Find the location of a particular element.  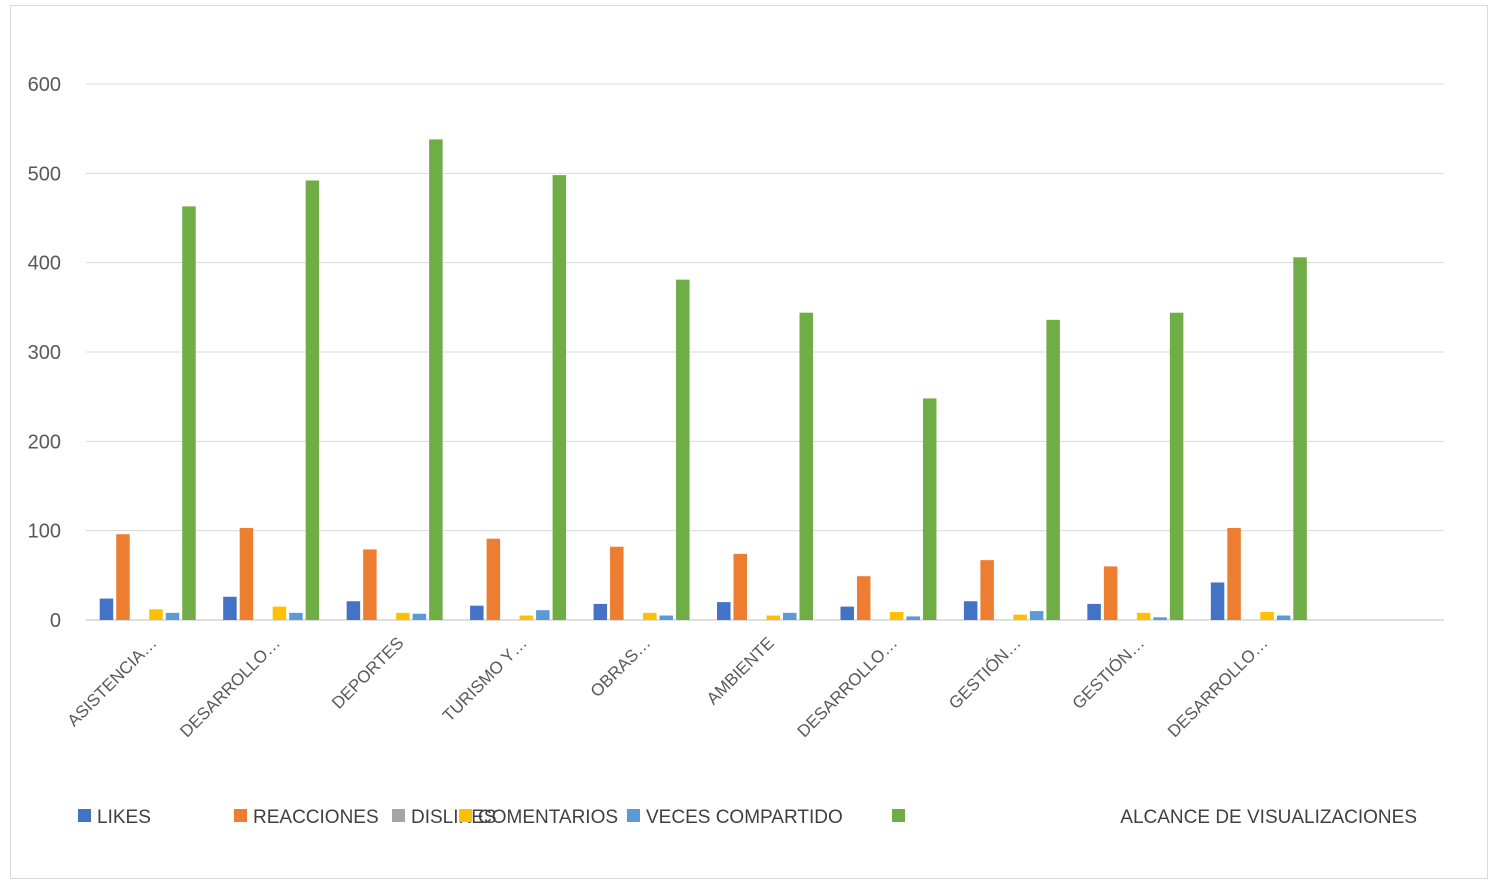

y-tick-label: 0 is located at coordinates (55, 621).